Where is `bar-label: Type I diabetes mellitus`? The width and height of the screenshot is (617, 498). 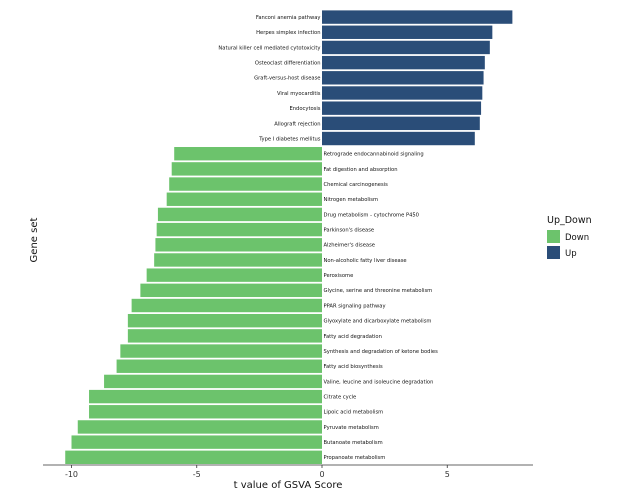
bar-label: Type I diabetes mellitus is located at coordinates (289, 139).